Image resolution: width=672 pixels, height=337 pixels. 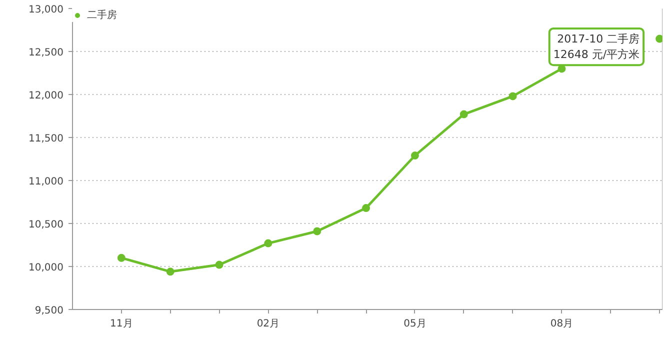 What do you see at coordinates (46, 182) in the screenshot?
I see `y-tick-label: 11,000` at bounding box center [46, 182].